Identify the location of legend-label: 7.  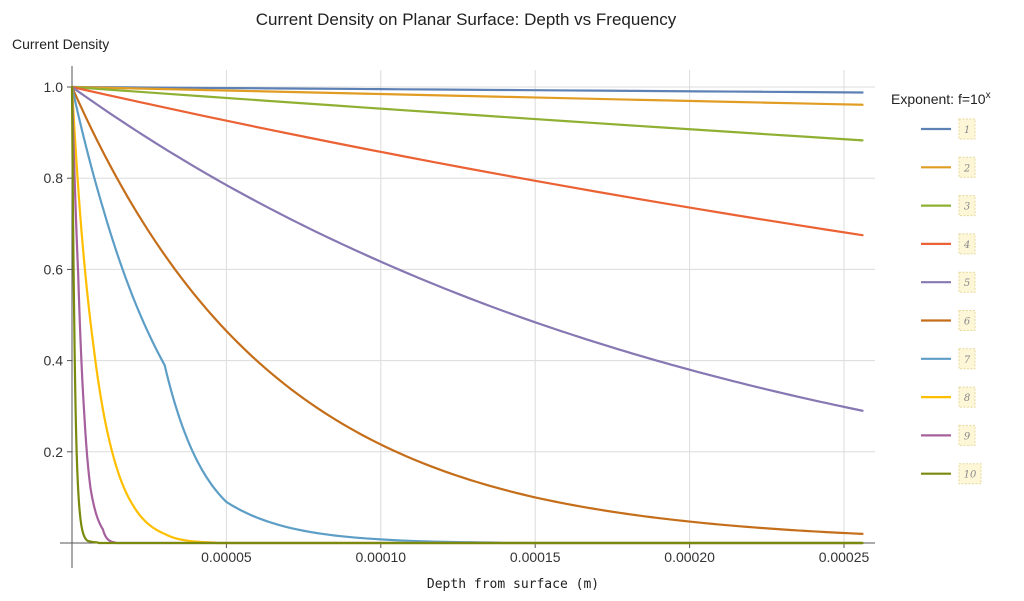
(967, 360).